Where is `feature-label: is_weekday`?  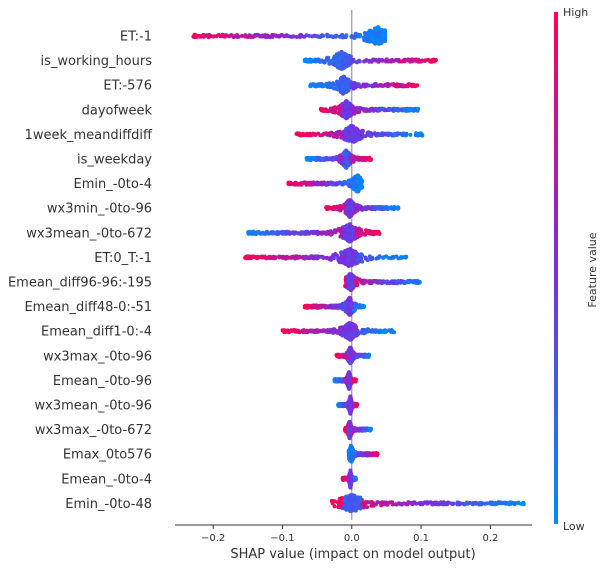 feature-label: is_weekday is located at coordinates (114, 160).